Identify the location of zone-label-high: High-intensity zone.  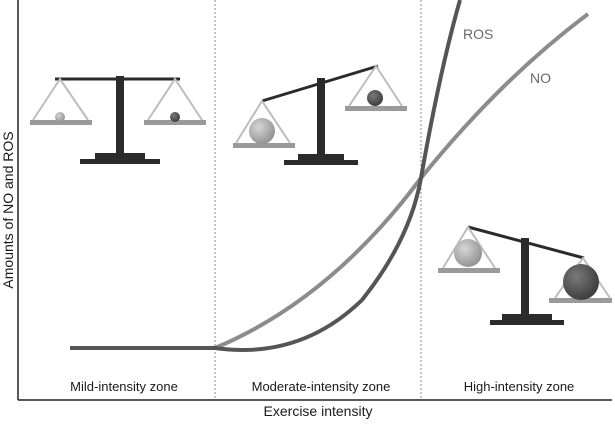
(519, 386).